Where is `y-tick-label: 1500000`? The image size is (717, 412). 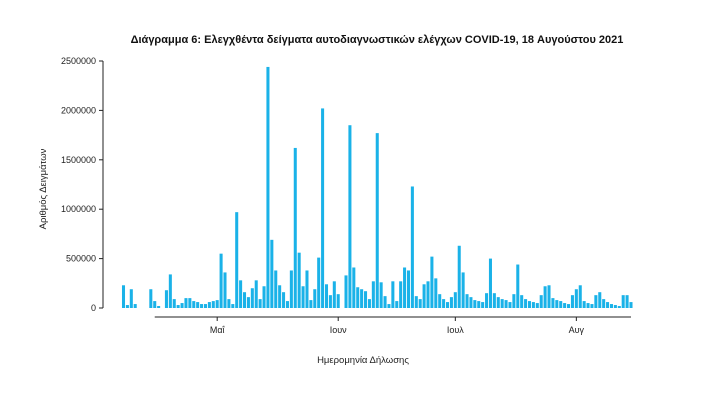
y-tick-label: 1500000 is located at coordinates (78, 160).